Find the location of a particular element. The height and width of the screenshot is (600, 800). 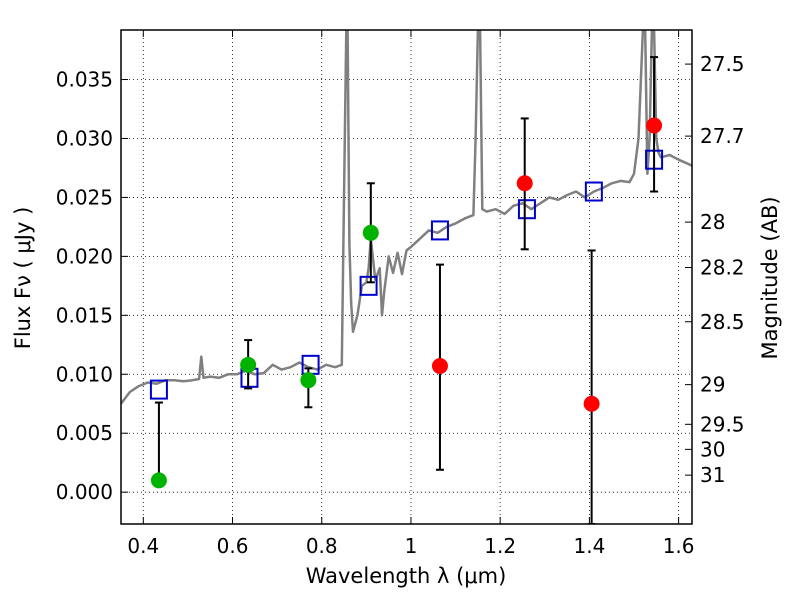

y-tick-label: 0.000 is located at coordinates (84, 492).